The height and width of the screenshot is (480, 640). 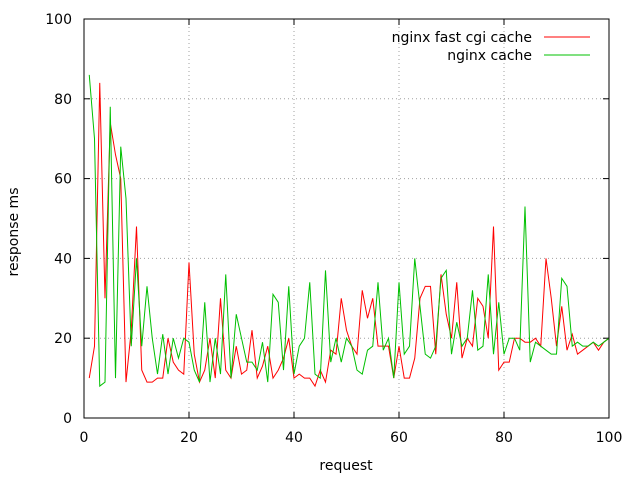 I want to click on x-tick-label: 20, so click(x=189, y=438).